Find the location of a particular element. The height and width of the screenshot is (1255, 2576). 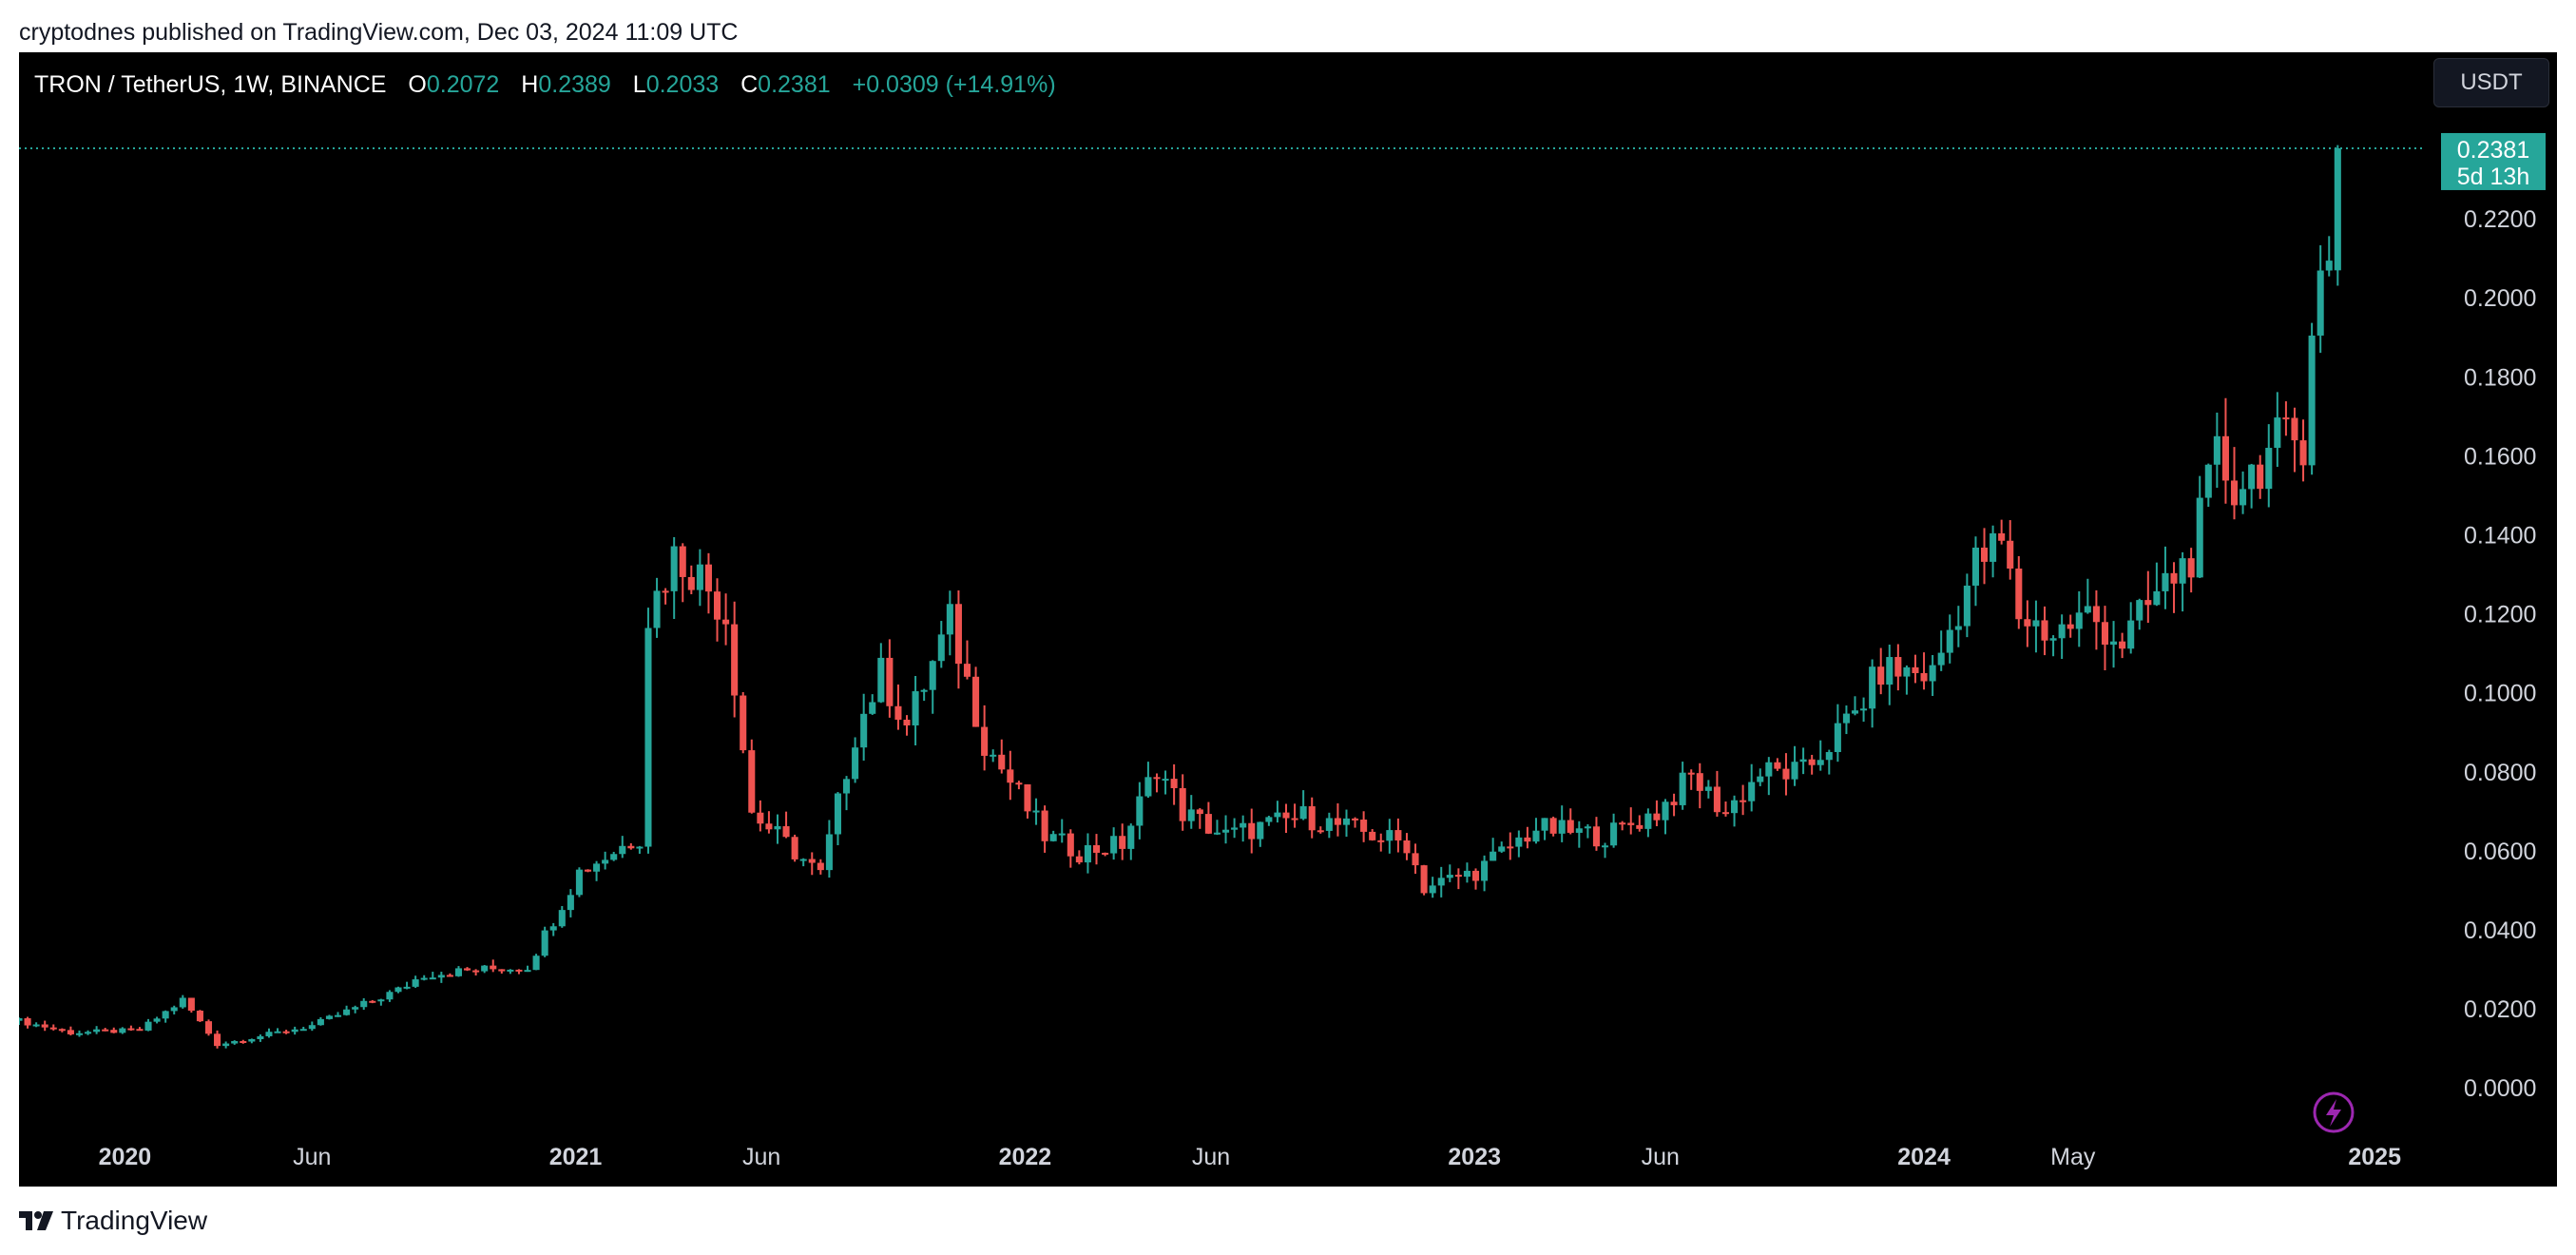

alert-lightning-icon is located at coordinates (2334, 1112).